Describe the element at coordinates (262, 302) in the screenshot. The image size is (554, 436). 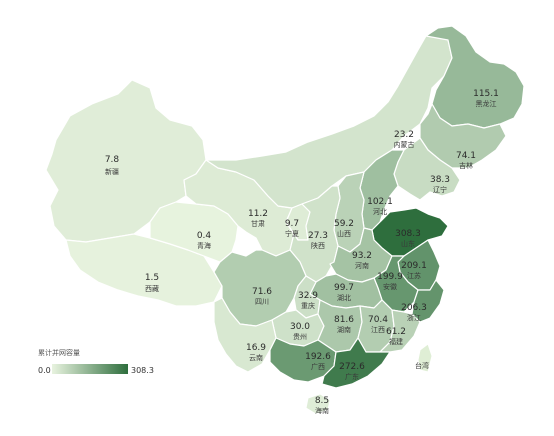
I see `label-name-sichuan: 四川` at that location.